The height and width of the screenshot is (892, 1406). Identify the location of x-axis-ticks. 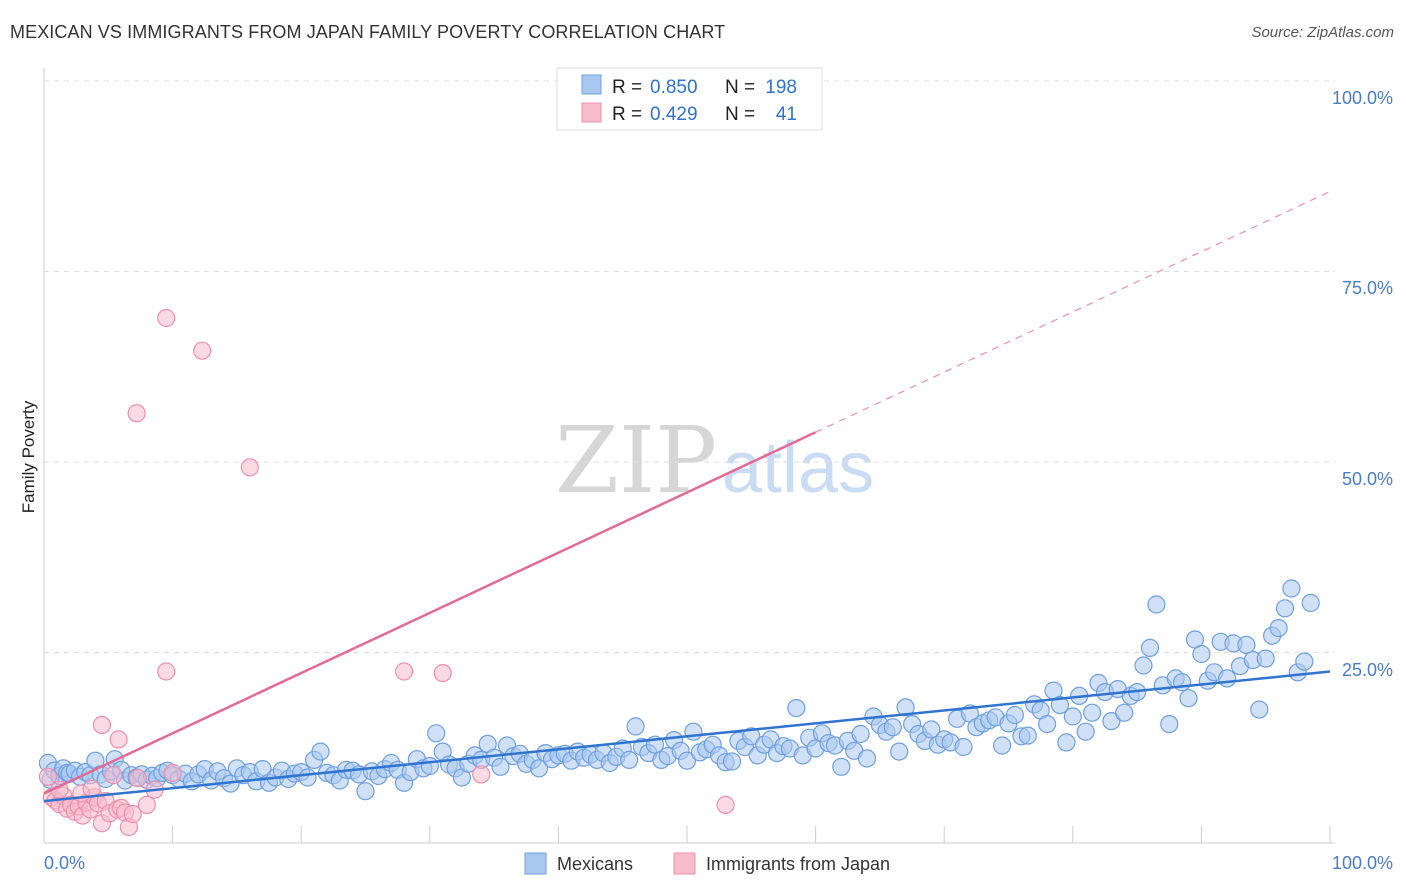
(751, 834).